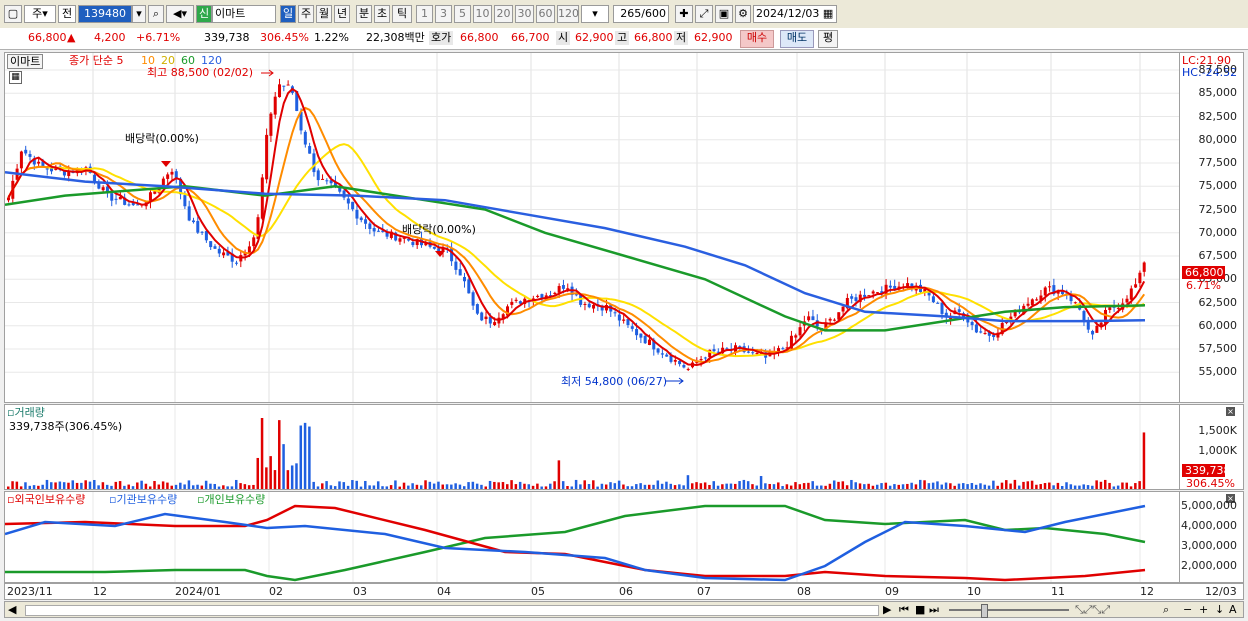 Image resolution: width=1248 pixels, height=621 pixels. Describe the element at coordinates (797, 39) in the screenshot. I see `sell-button: 매도` at that location.